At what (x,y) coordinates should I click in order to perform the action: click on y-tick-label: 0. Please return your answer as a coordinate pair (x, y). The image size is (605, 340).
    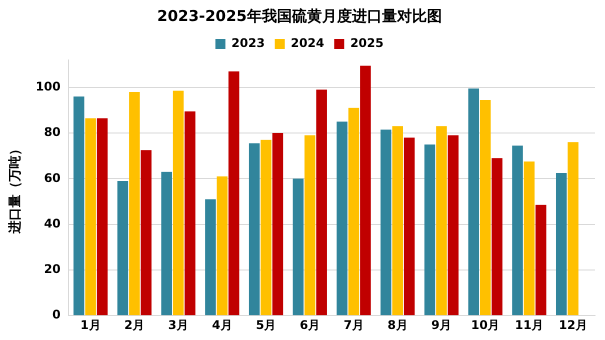
    Looking at the image, I should click on (56, 315).